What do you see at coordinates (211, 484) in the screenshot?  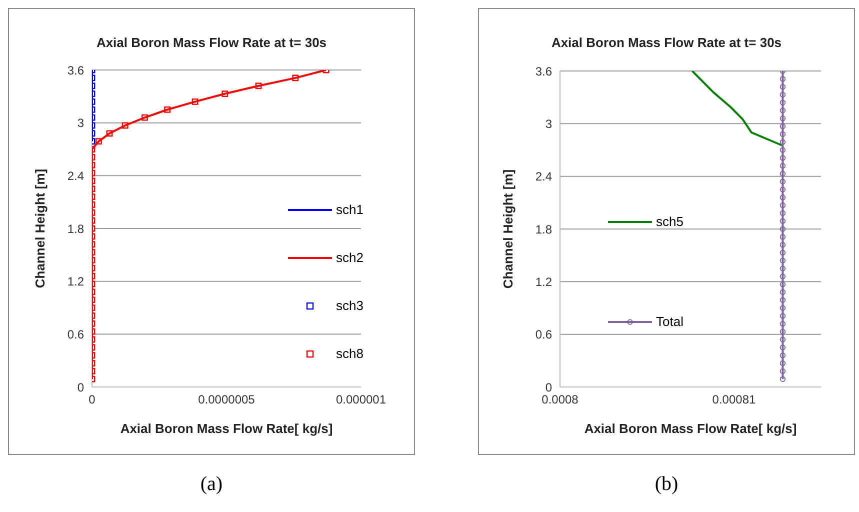 I see `text: (a)` at bounding box center [211, 484].